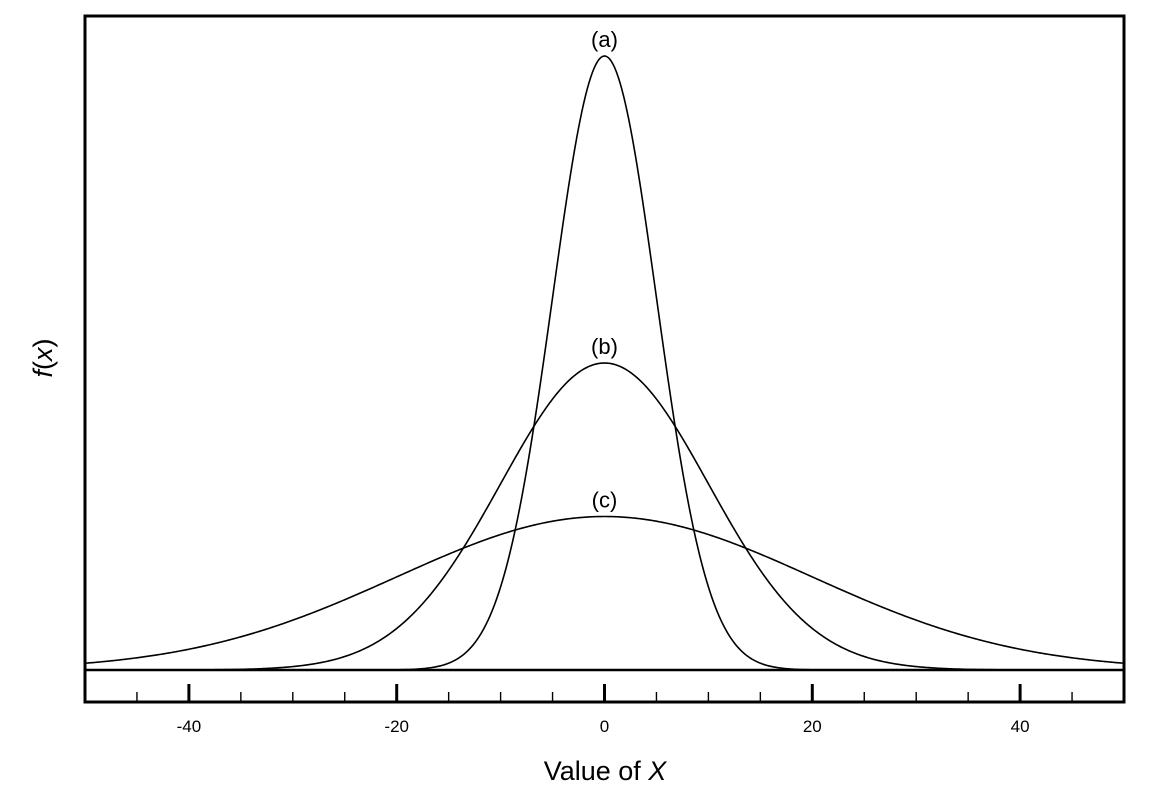  I want to click on x-tick-label: 40, so click(1020, 726).